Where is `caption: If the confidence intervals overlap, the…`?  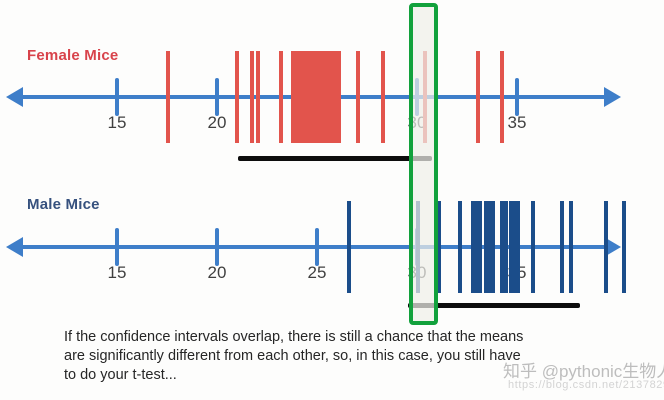
caption: If the confidence intervals overlap, the… is located at coordinates (344, 356).